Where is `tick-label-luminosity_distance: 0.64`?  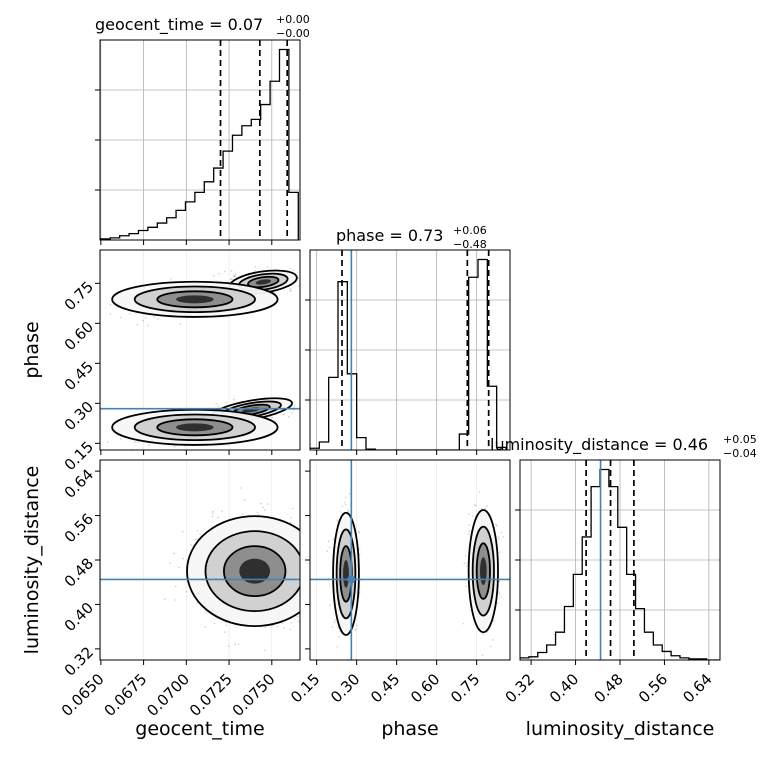
tick-label-luminosity_distance: 0.64 is located at coordinates (697, 688).